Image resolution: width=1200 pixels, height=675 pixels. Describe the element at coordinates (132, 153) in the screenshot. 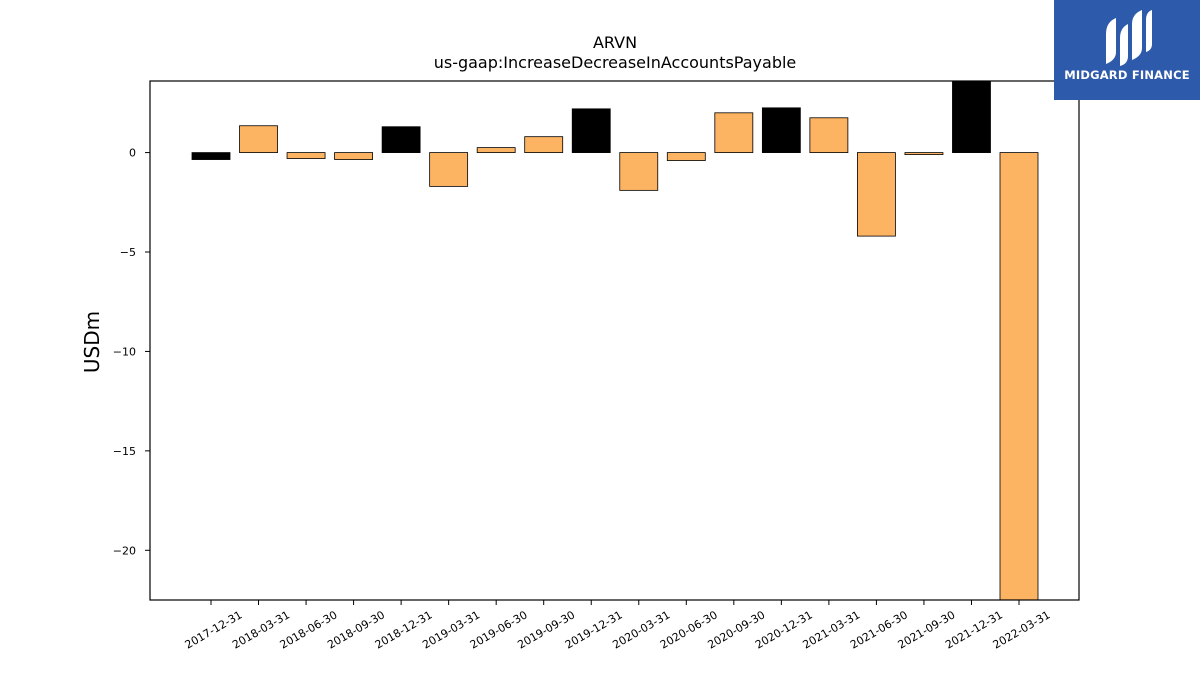

I see `y-tick-label: 0` at that location.